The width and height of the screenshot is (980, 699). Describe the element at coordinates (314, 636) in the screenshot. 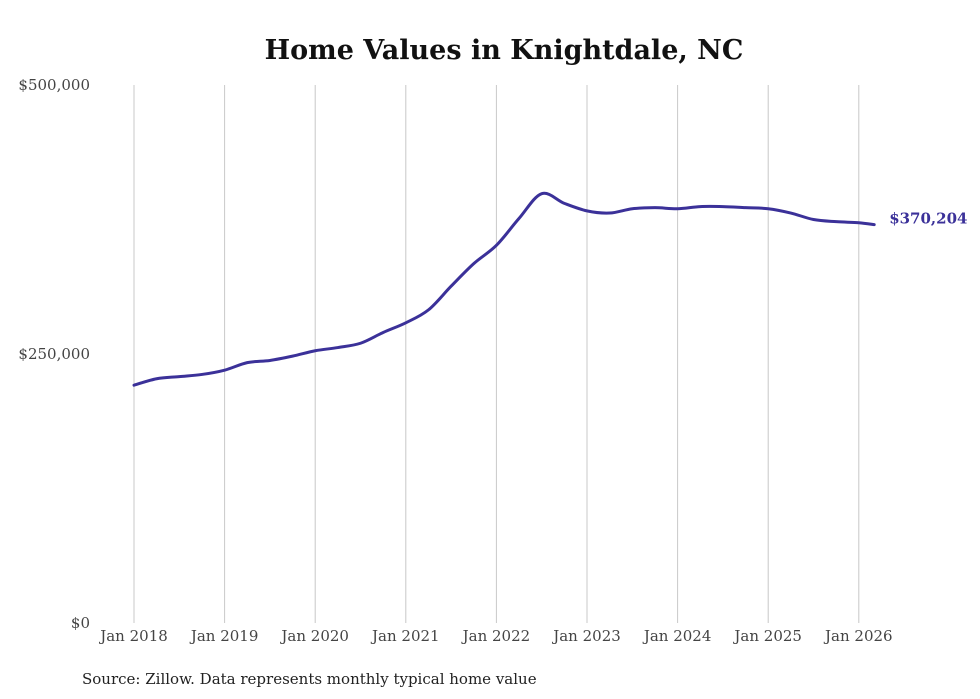

I see `x-tick-label: Jan 2020` at that location.